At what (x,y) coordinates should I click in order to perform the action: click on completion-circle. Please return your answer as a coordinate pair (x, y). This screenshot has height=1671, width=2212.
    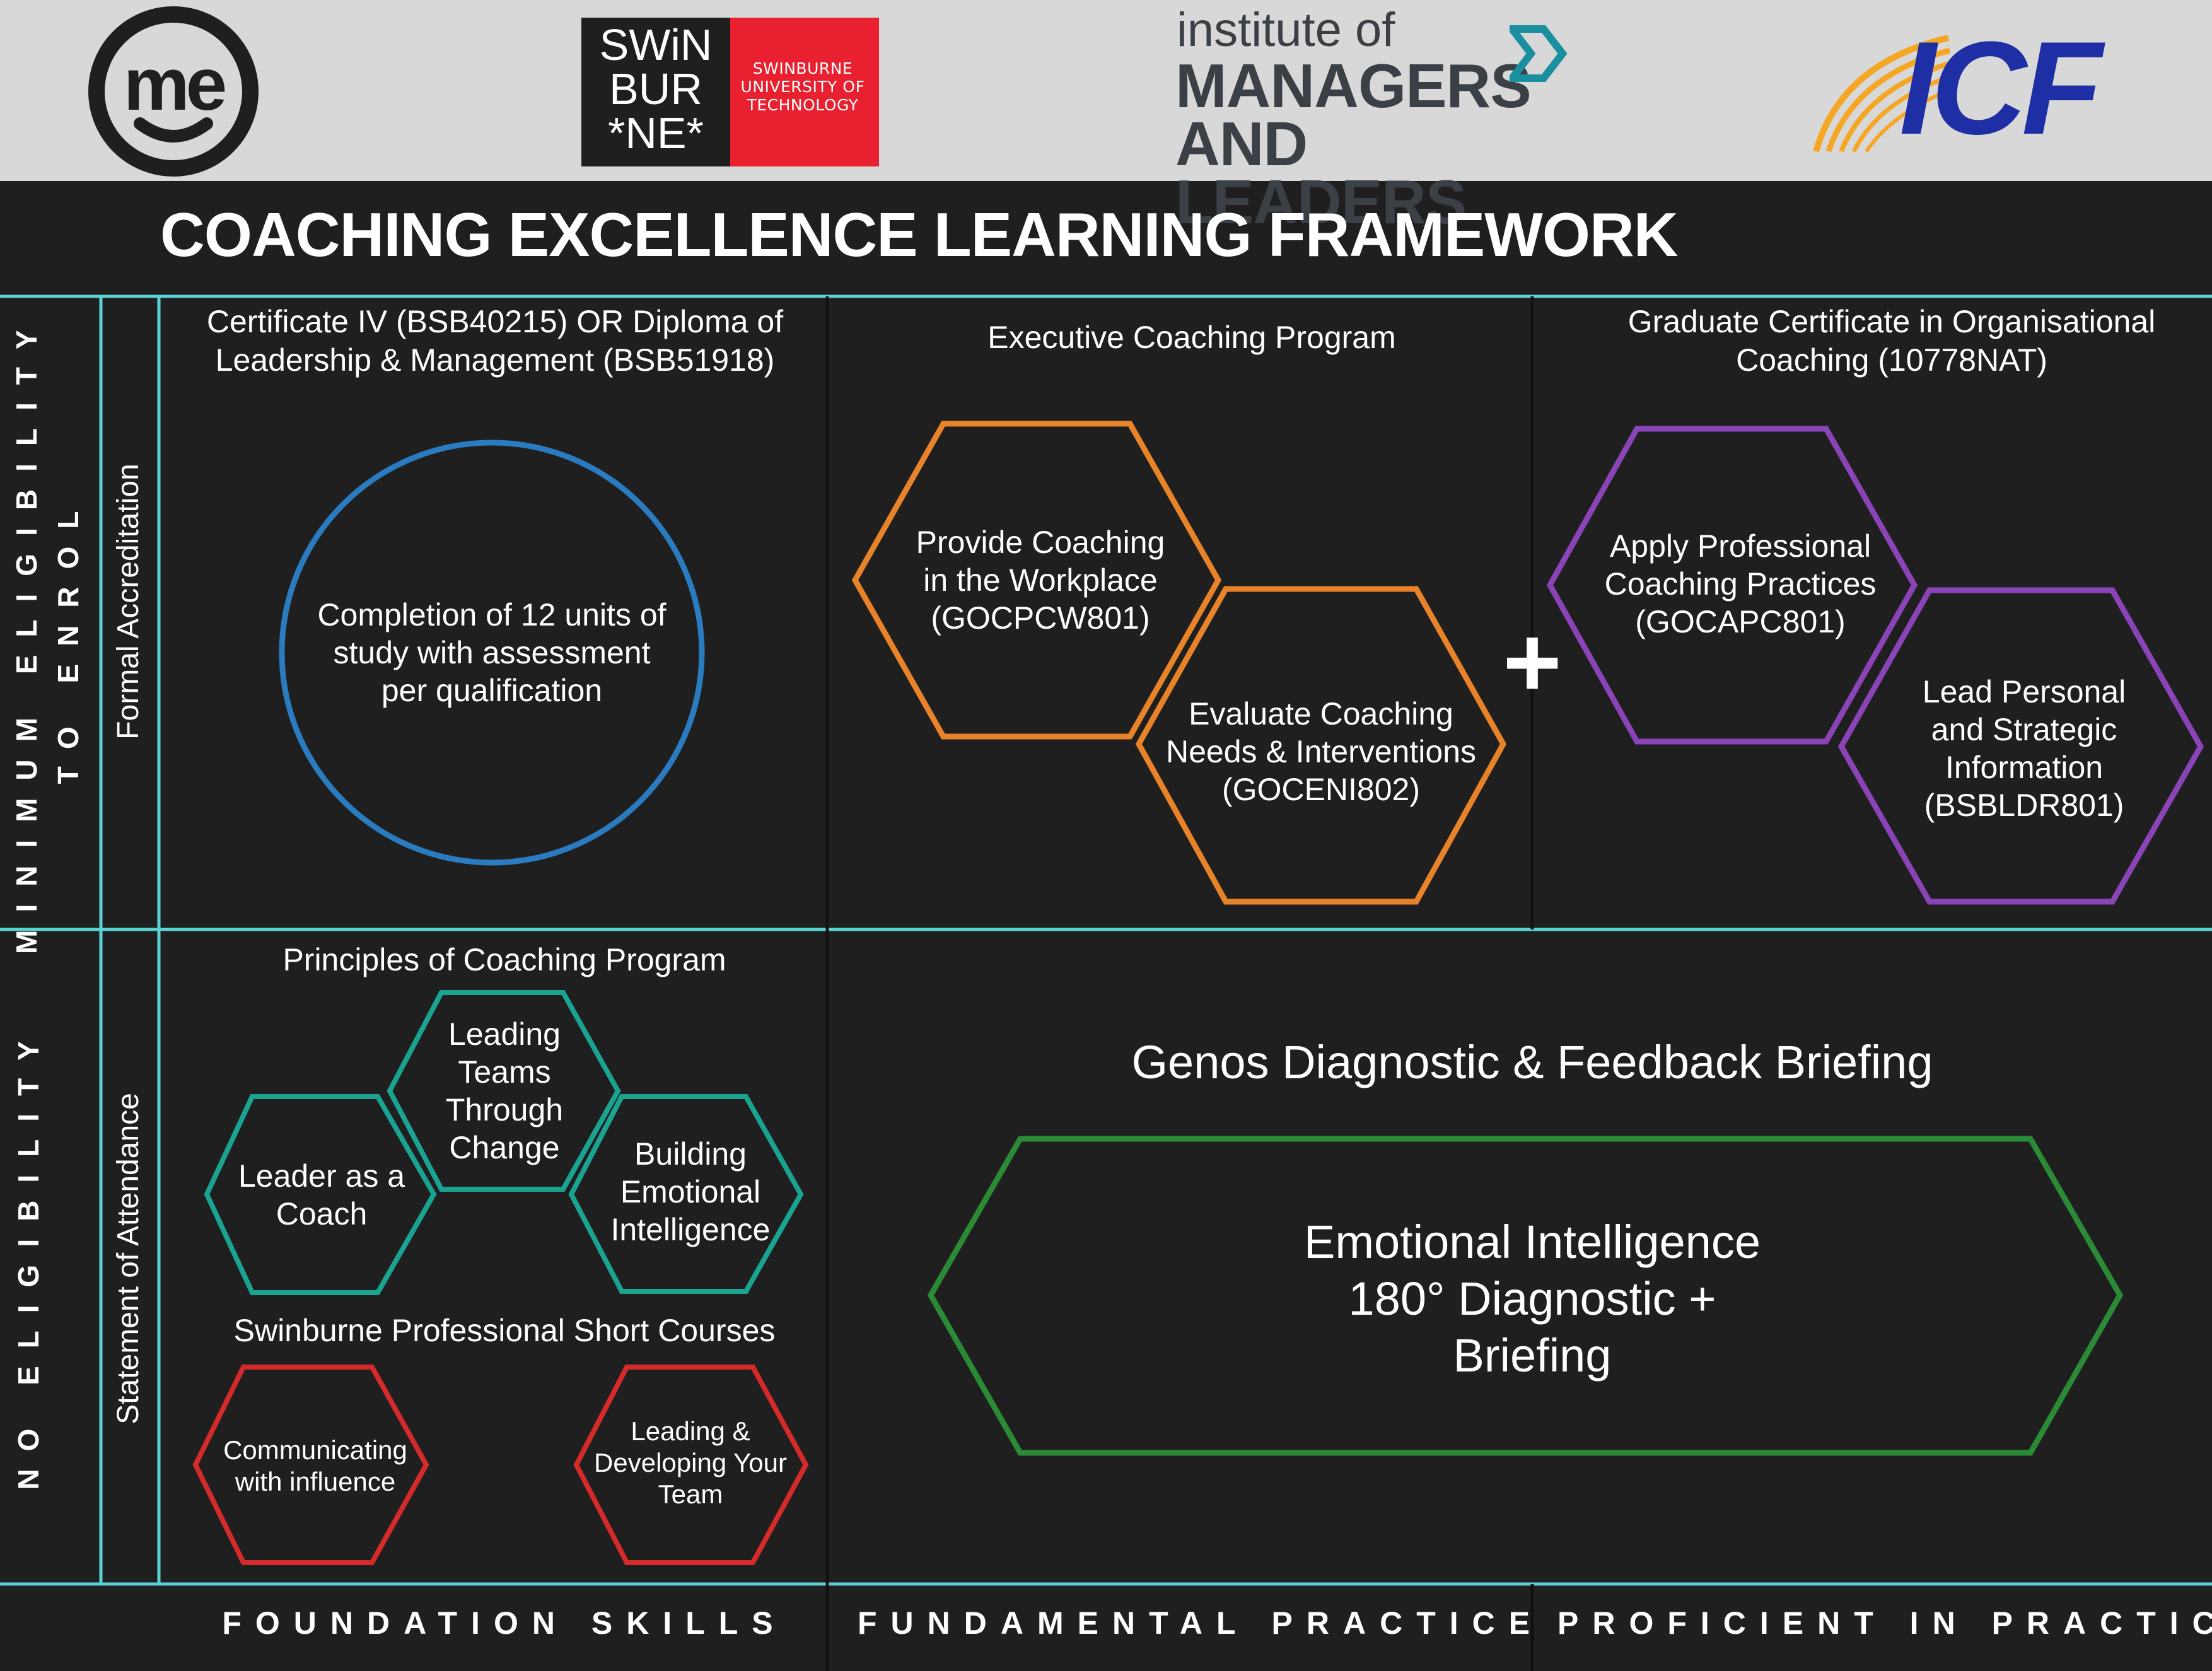
    Looking at the image, I should click on (492, 653).